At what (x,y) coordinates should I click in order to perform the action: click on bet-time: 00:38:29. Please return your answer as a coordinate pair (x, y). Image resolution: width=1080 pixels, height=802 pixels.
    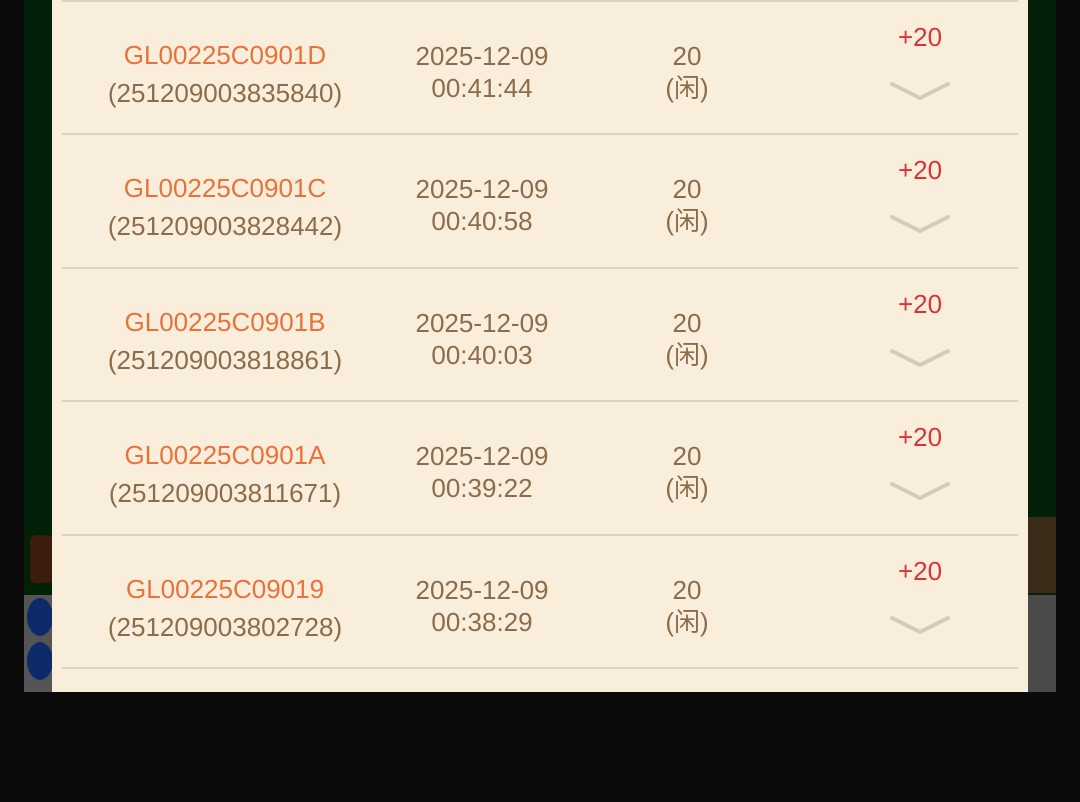
    Looking at the image, I should click on (482, 621).